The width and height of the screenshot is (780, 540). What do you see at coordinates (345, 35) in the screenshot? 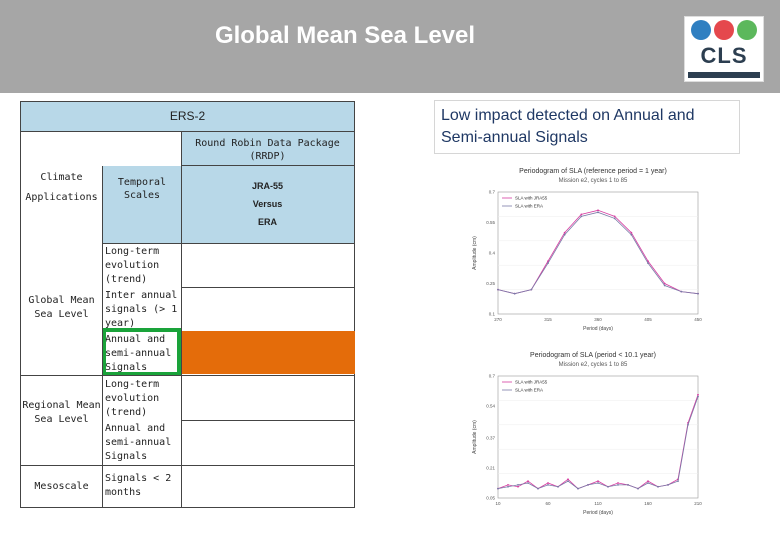
I see `page-title: Global Mean Sea Level` at bounding box center [345, 35].